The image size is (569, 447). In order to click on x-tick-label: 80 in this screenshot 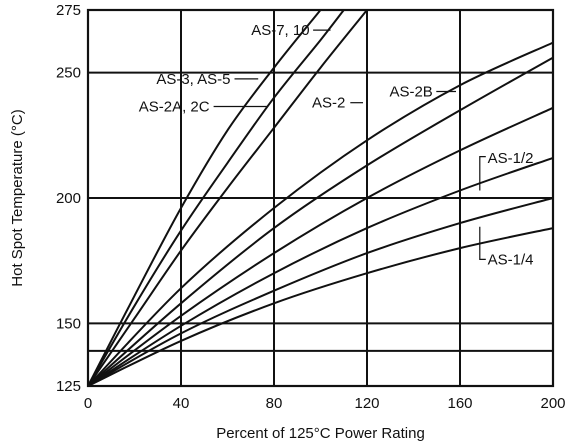, I will do `click(274, 403)`.